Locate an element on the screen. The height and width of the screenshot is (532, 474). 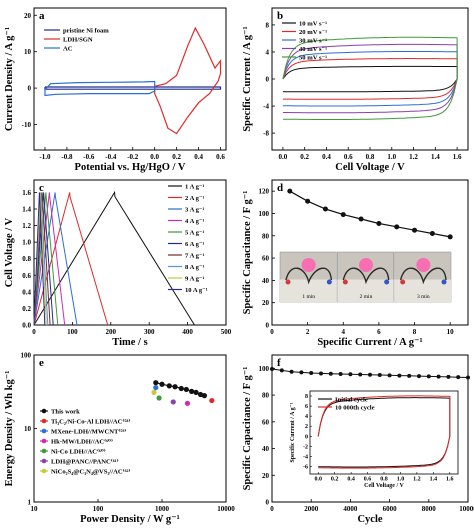
x-tick-label: 200 is located at coordinates (111, 332).